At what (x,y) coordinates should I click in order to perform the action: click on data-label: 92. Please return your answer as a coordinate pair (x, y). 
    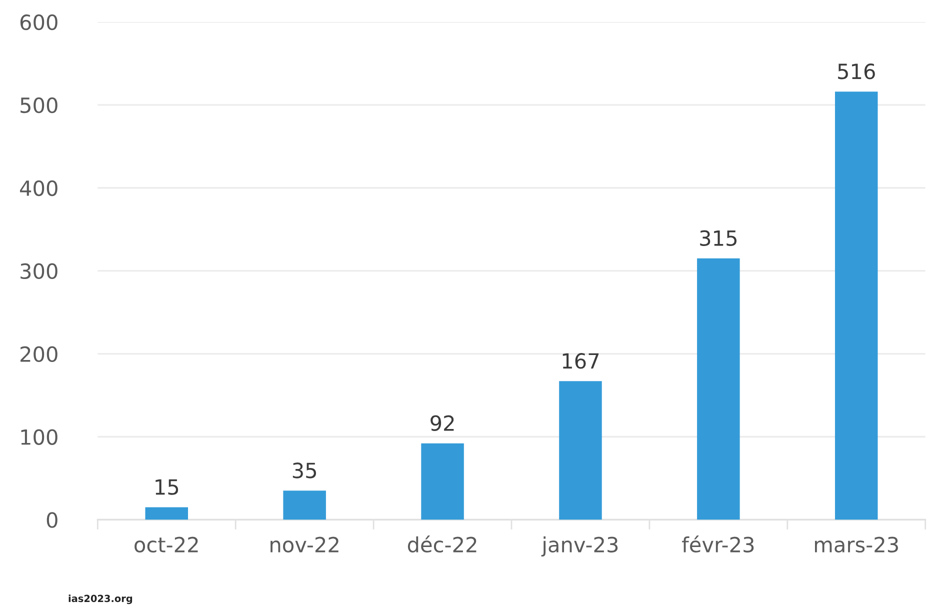
    Looking at the image, I should click on (442, 423).